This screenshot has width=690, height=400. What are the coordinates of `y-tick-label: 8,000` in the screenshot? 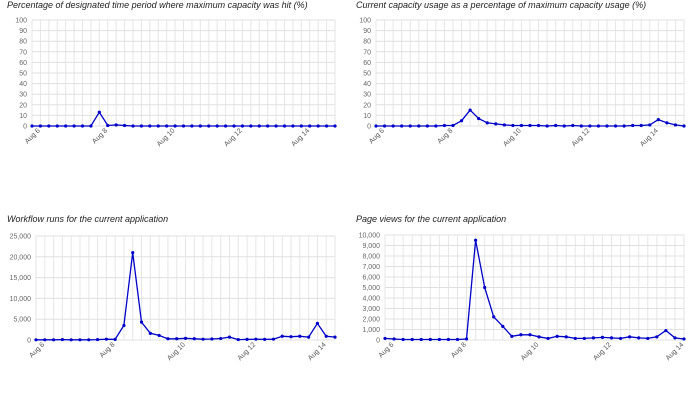 It's located at (371, 257).